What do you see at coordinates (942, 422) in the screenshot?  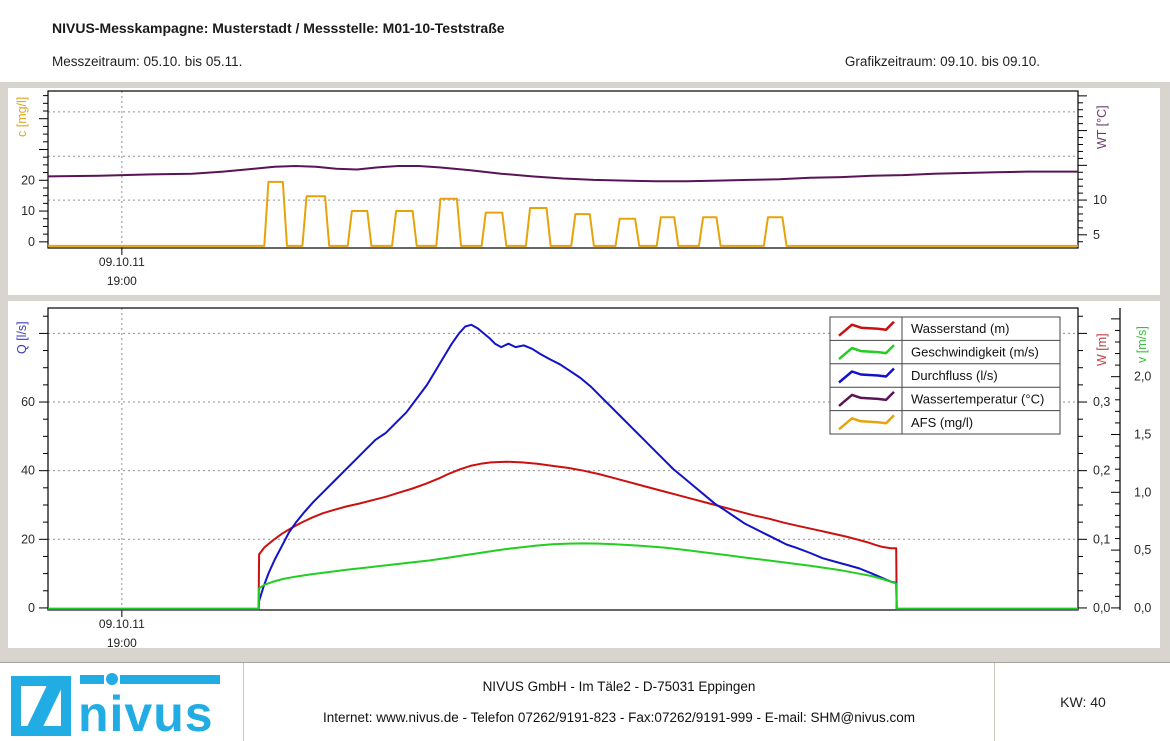 I see `legend-label: AFS (mg/l)` at bounding box center [942, 422].